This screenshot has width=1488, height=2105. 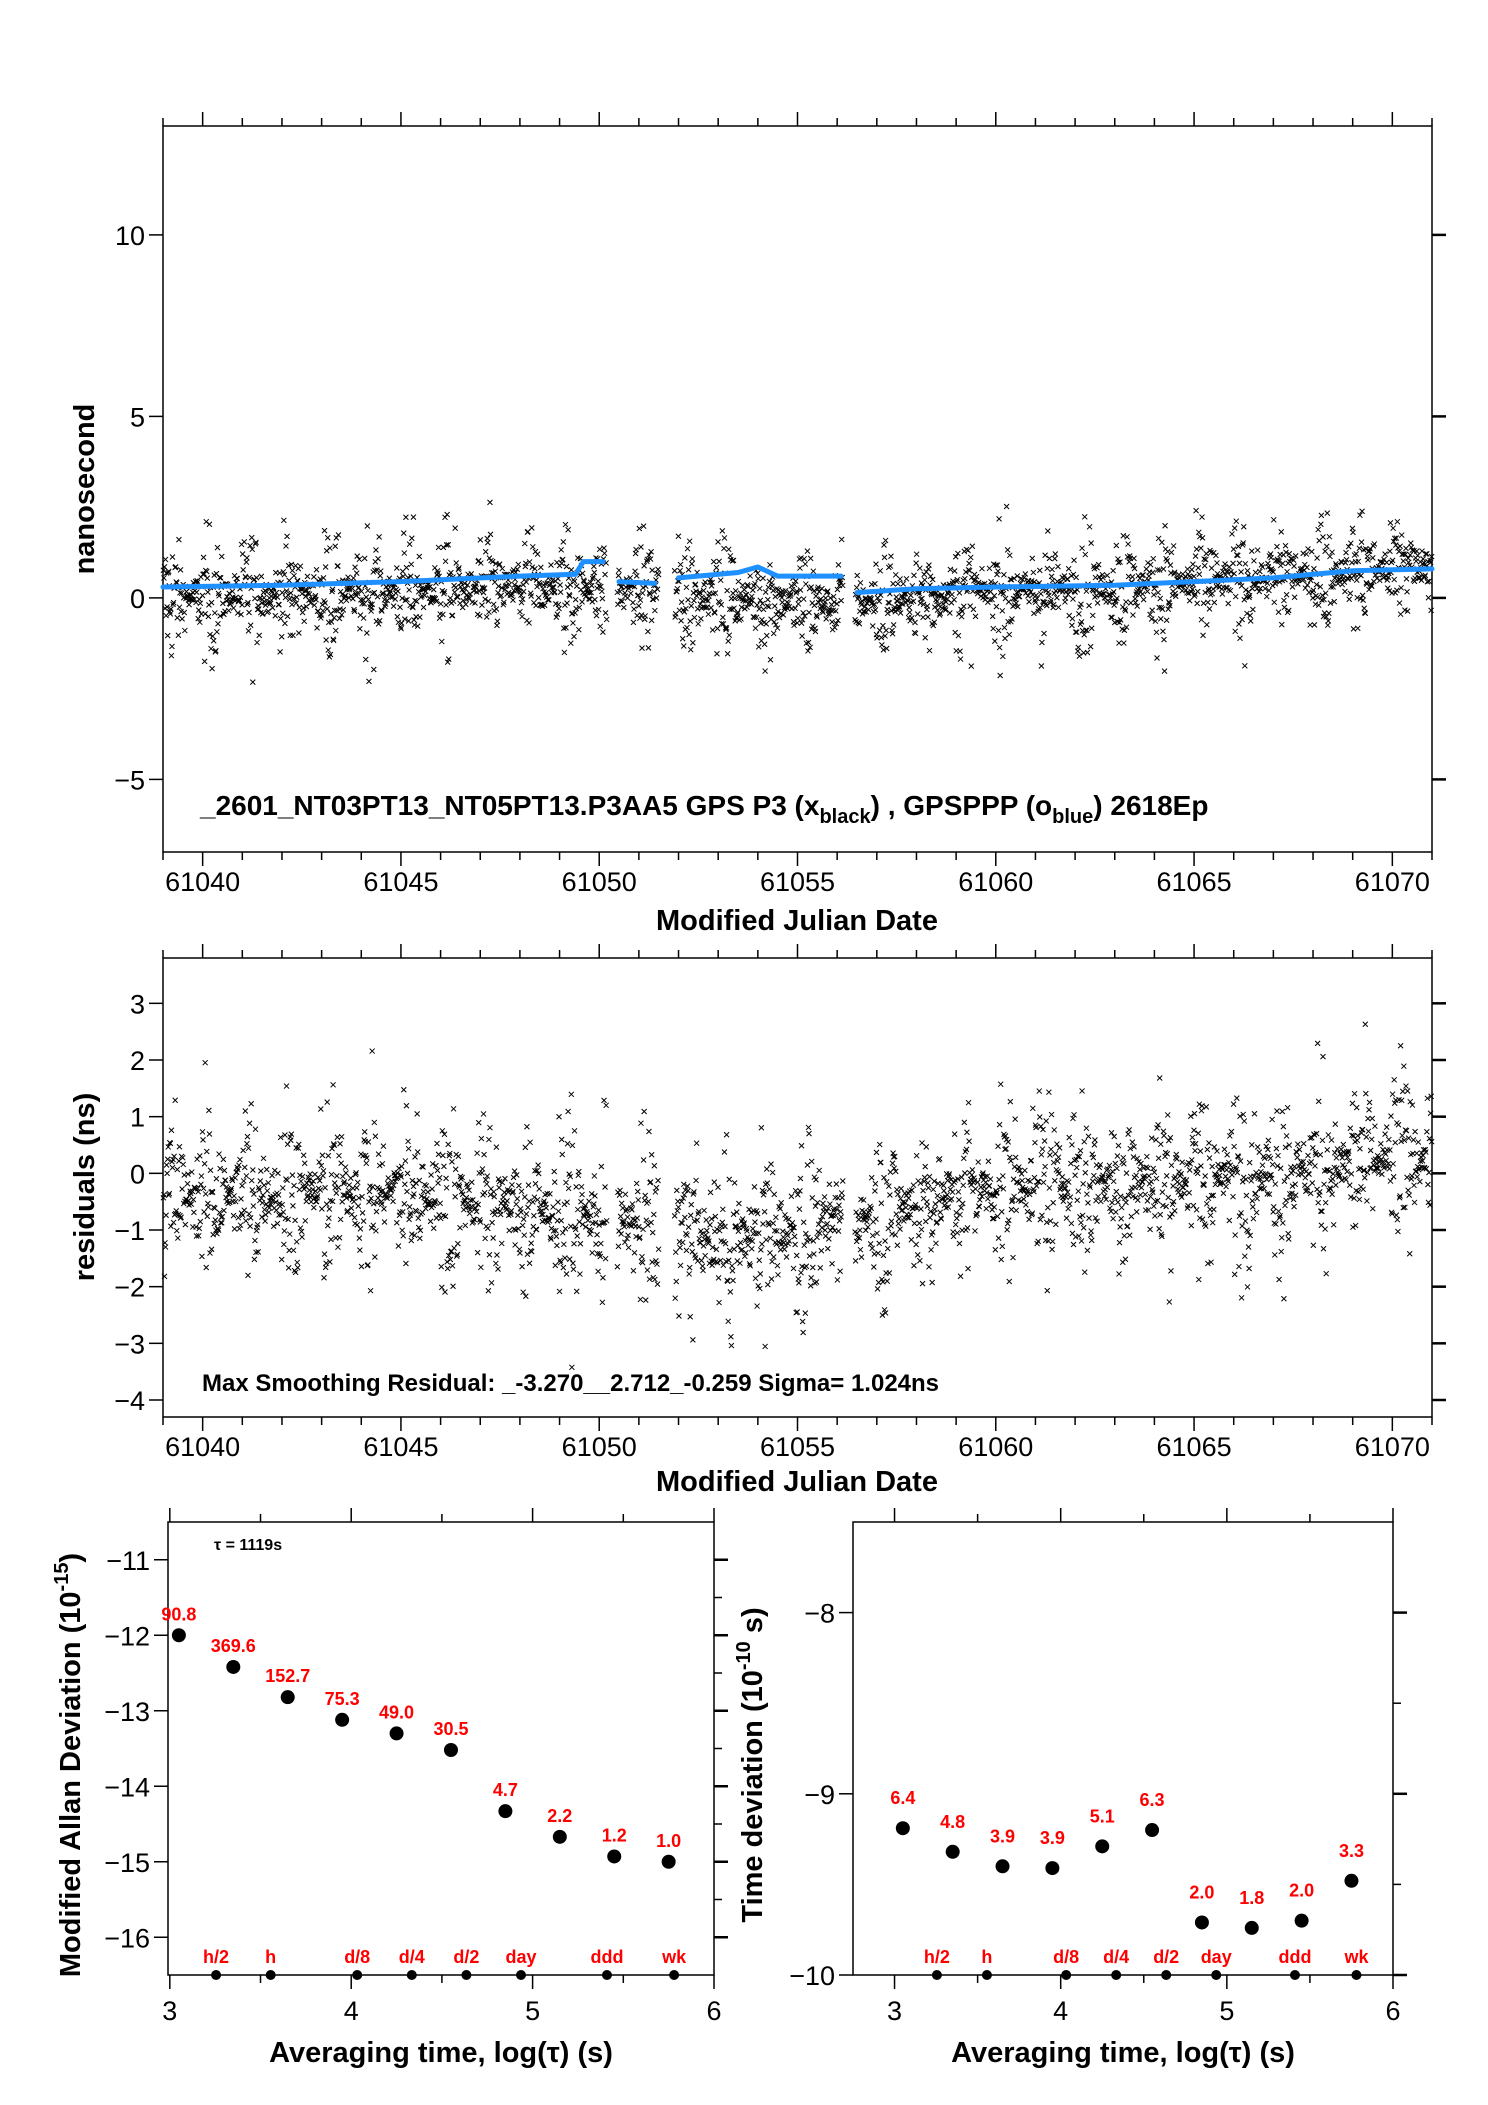 What do you see at coordinates (995, 1447) in the screenshot?
I see `x-tick-label: 61060` at bounding box center [995, 1447].